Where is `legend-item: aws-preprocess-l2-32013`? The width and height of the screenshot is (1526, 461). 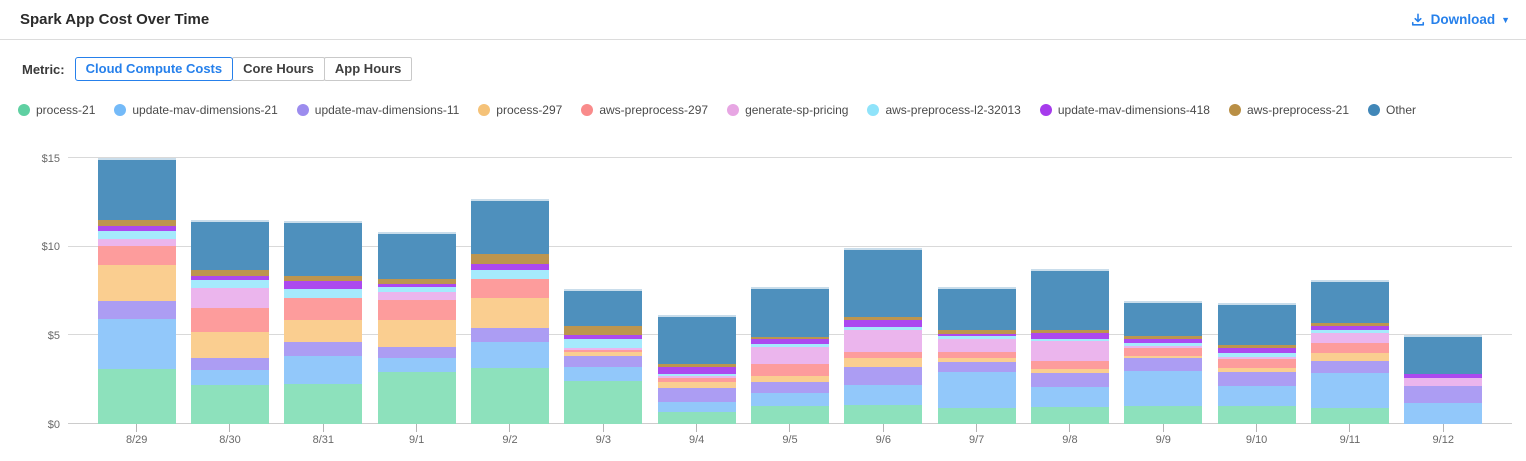 legend-item: aws-preprocess-l2-32013 is located at coordinates (944, 110).